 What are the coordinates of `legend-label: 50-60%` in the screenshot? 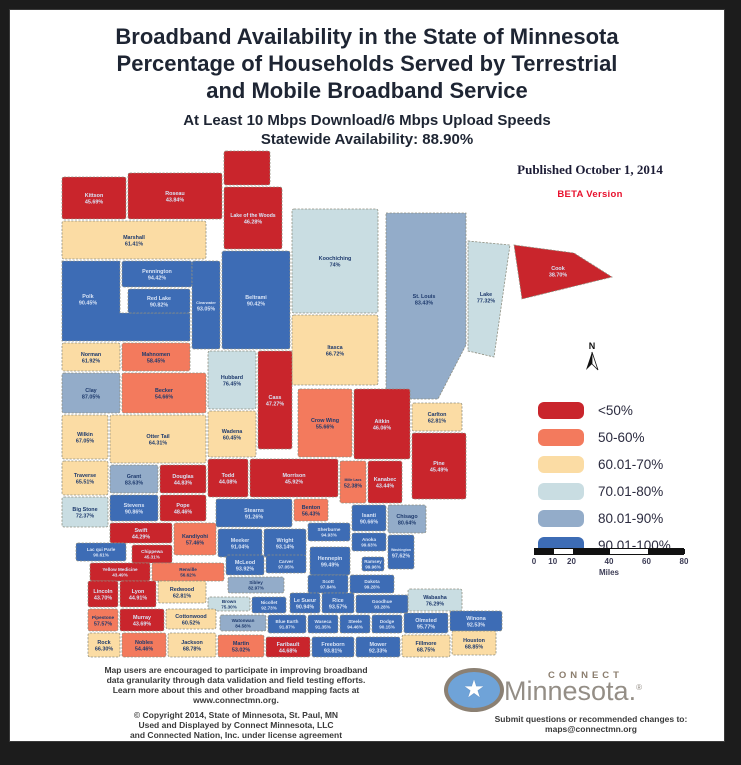 It's located at (621, 437).